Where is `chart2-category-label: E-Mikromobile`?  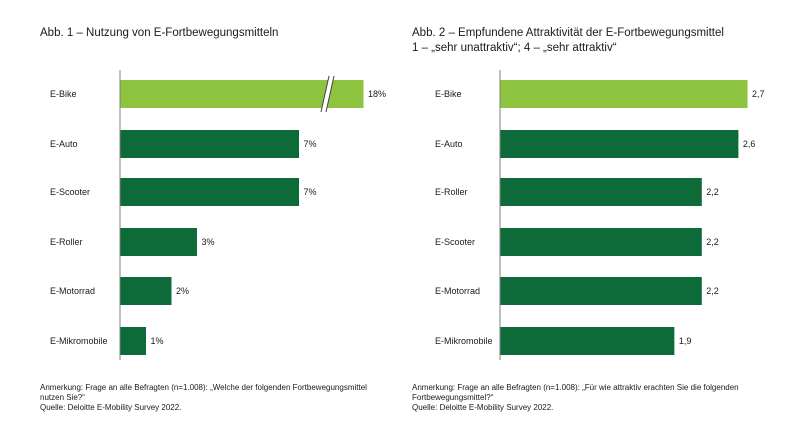 chart2-category-label: E-Mikromobile is located at coordinates (464, 341).